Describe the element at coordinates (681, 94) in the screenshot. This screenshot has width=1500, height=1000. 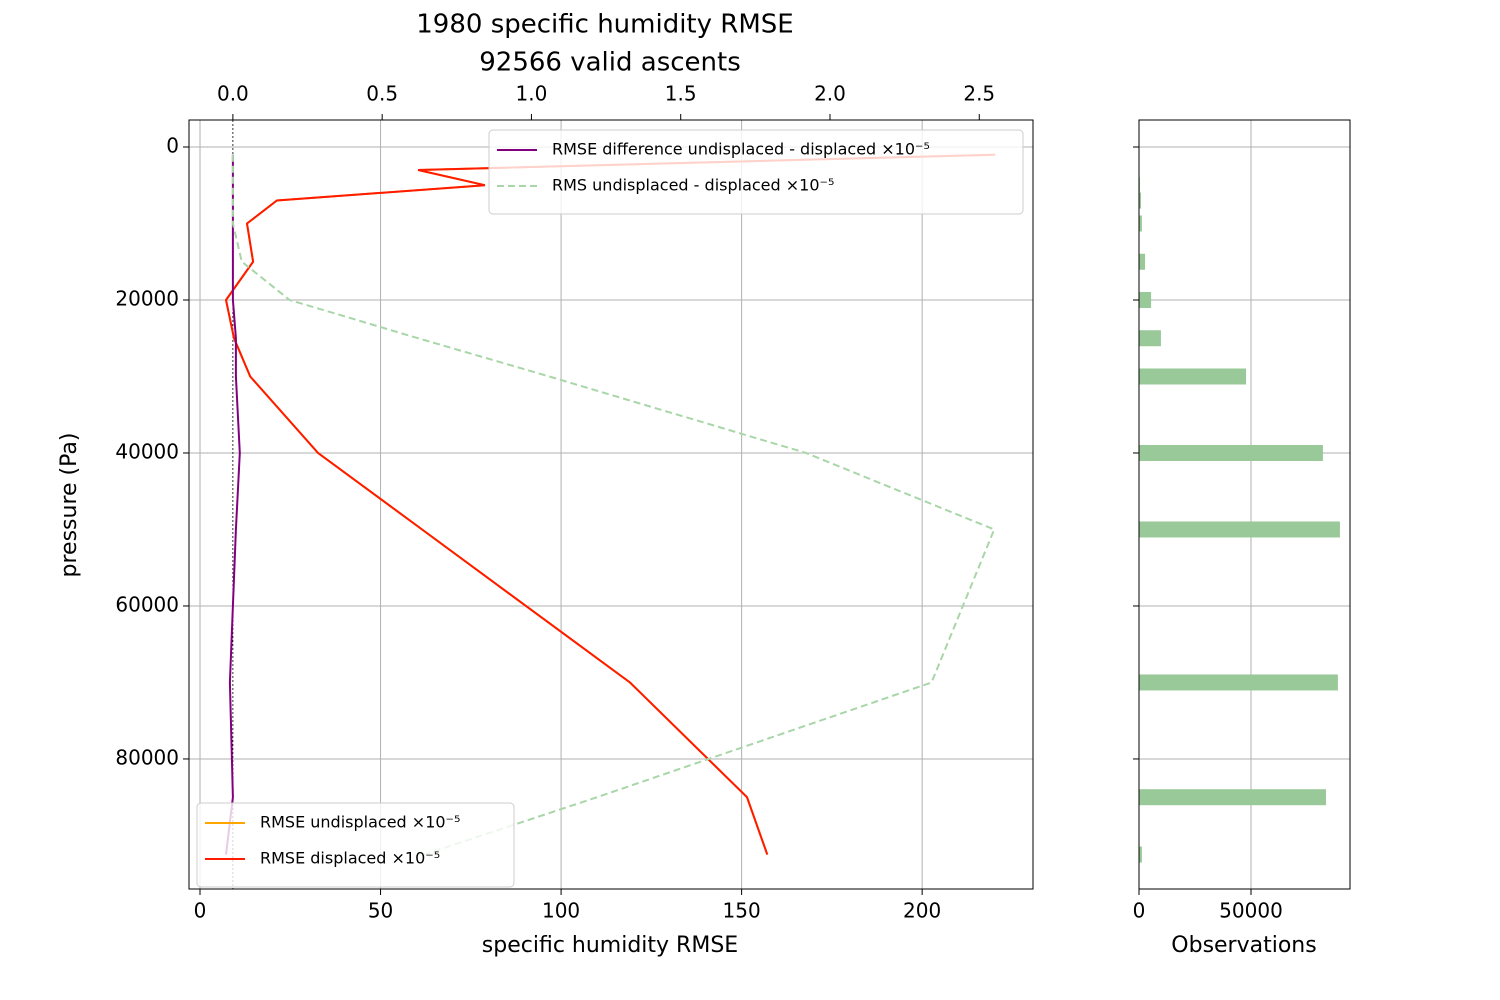
I see `x2-tick-label: 1.5` at that location.